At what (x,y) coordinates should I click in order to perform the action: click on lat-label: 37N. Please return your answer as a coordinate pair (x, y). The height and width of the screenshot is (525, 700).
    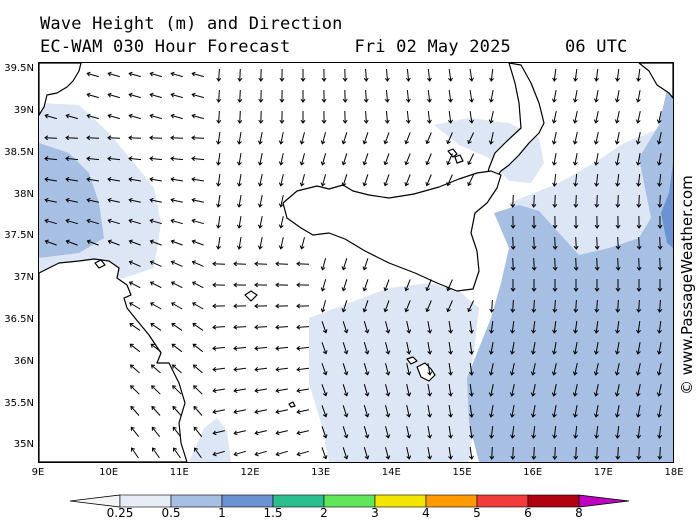
    Looking at the image, I should click on (23, 278).